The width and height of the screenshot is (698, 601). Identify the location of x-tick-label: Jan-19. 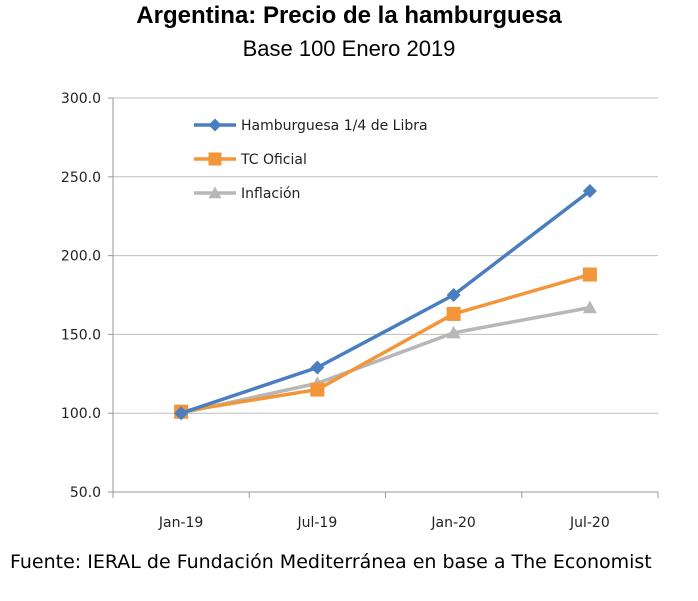
(180, 523).